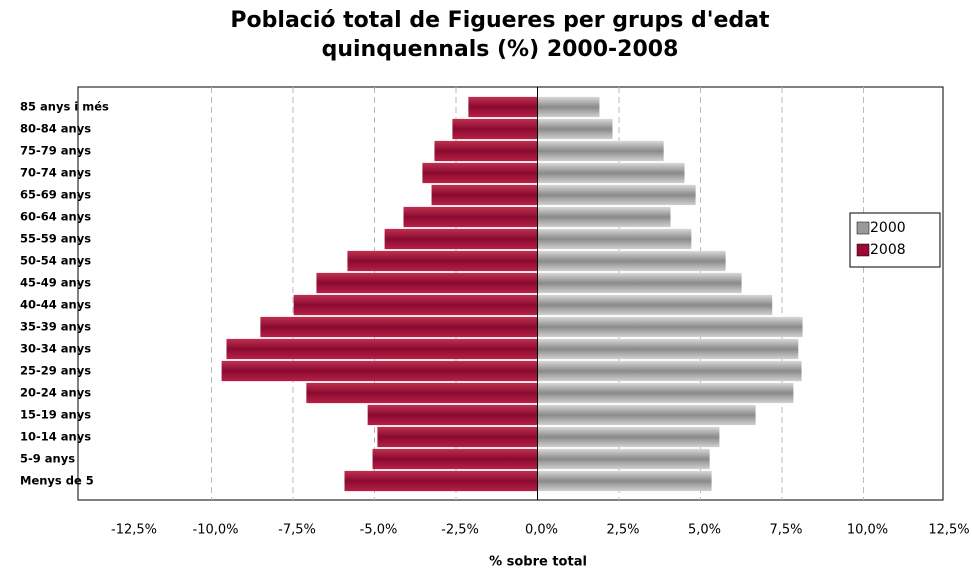 The width and height of the screenshot is (972, 581). What do you see at coordinates (379, 530) in the screenshot?
I see `x-tick-label: -5,0%` at bounding box center [379, 530].